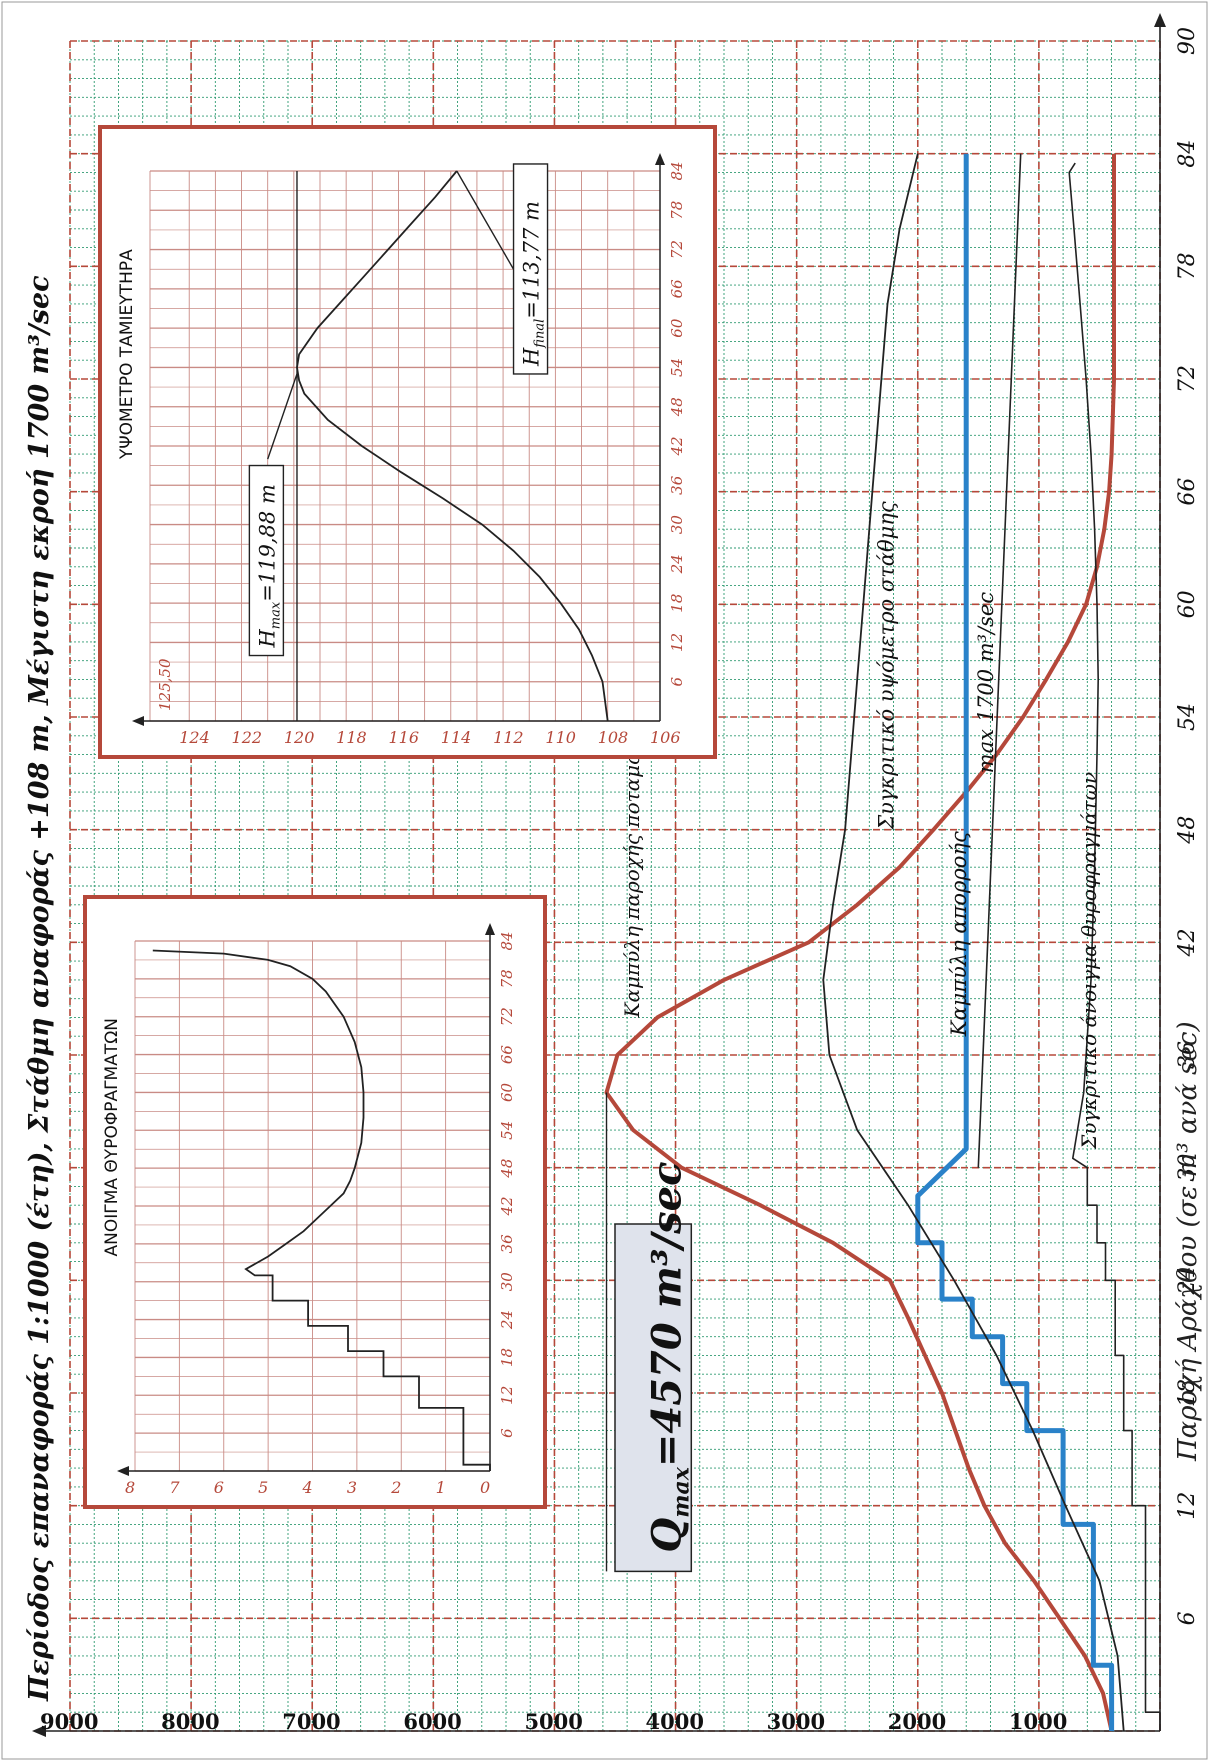  Describe the element at coordinates (507, 1092) in the screenshot. I see `inset-x-tick: 60` at that location.